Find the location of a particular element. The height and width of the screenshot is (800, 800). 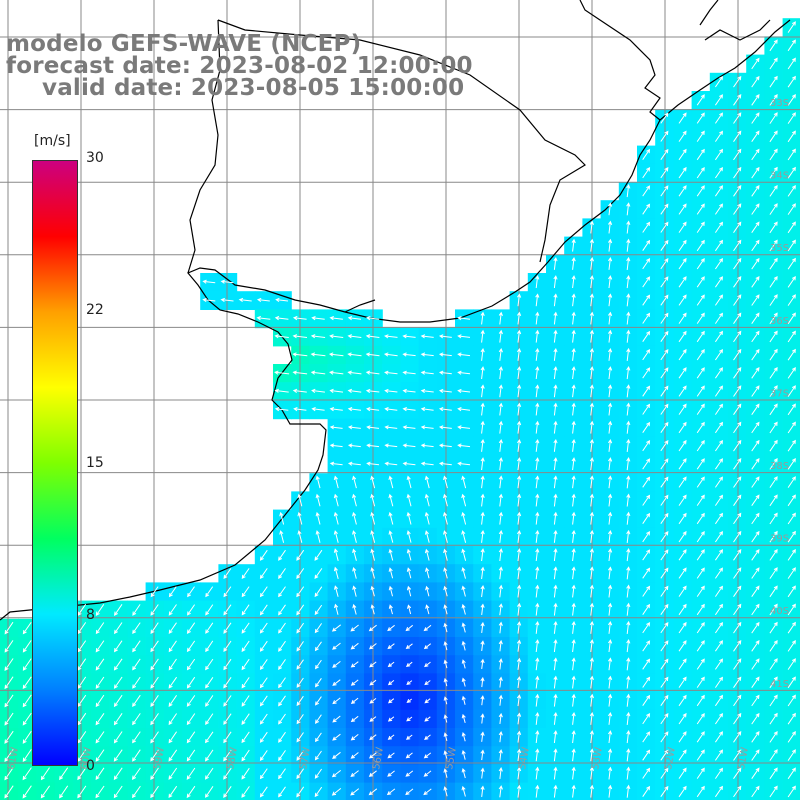

valid-date: valid date: 2023-08-05 15:00:00 is located at coordinates (253, 88).